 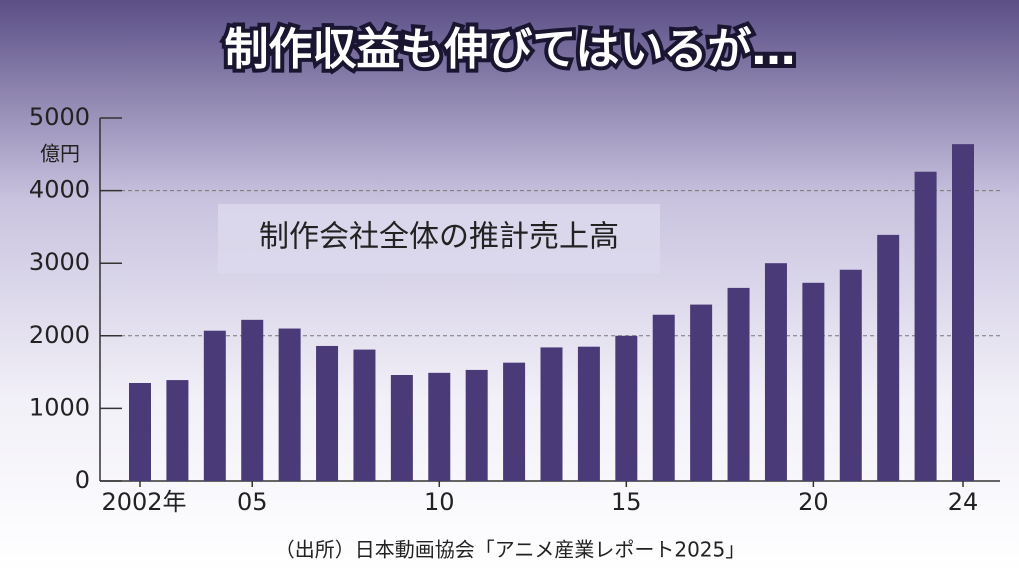 What do you see at coordinates (59, 407) in the screenshot?
I see `y-tick-label: 1000` at bounding box center [59, 407].